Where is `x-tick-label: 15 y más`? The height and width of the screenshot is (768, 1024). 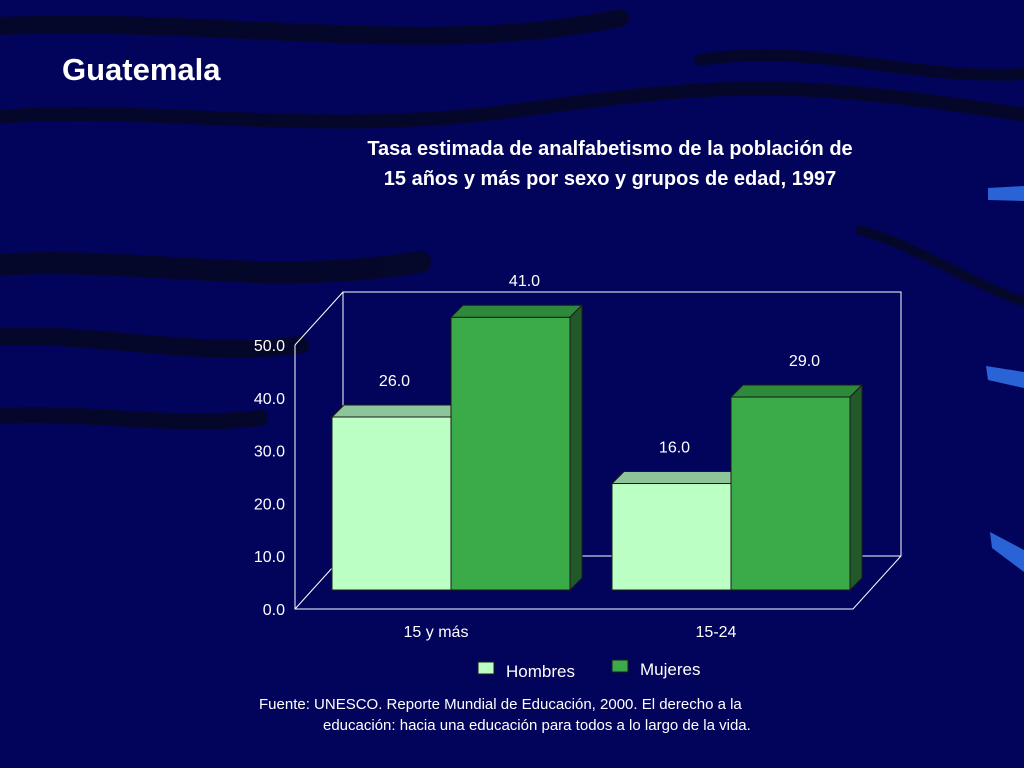 x-tick-label: 15 y más is located at coordinates (436, 632).